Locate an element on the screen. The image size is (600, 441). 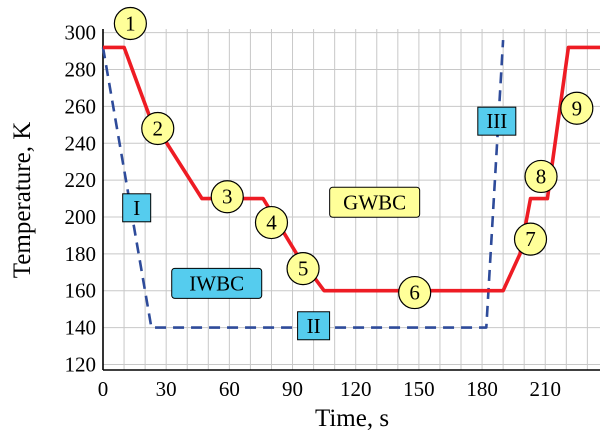
y-tick-label: 300 is located at coordinates (81, 33).